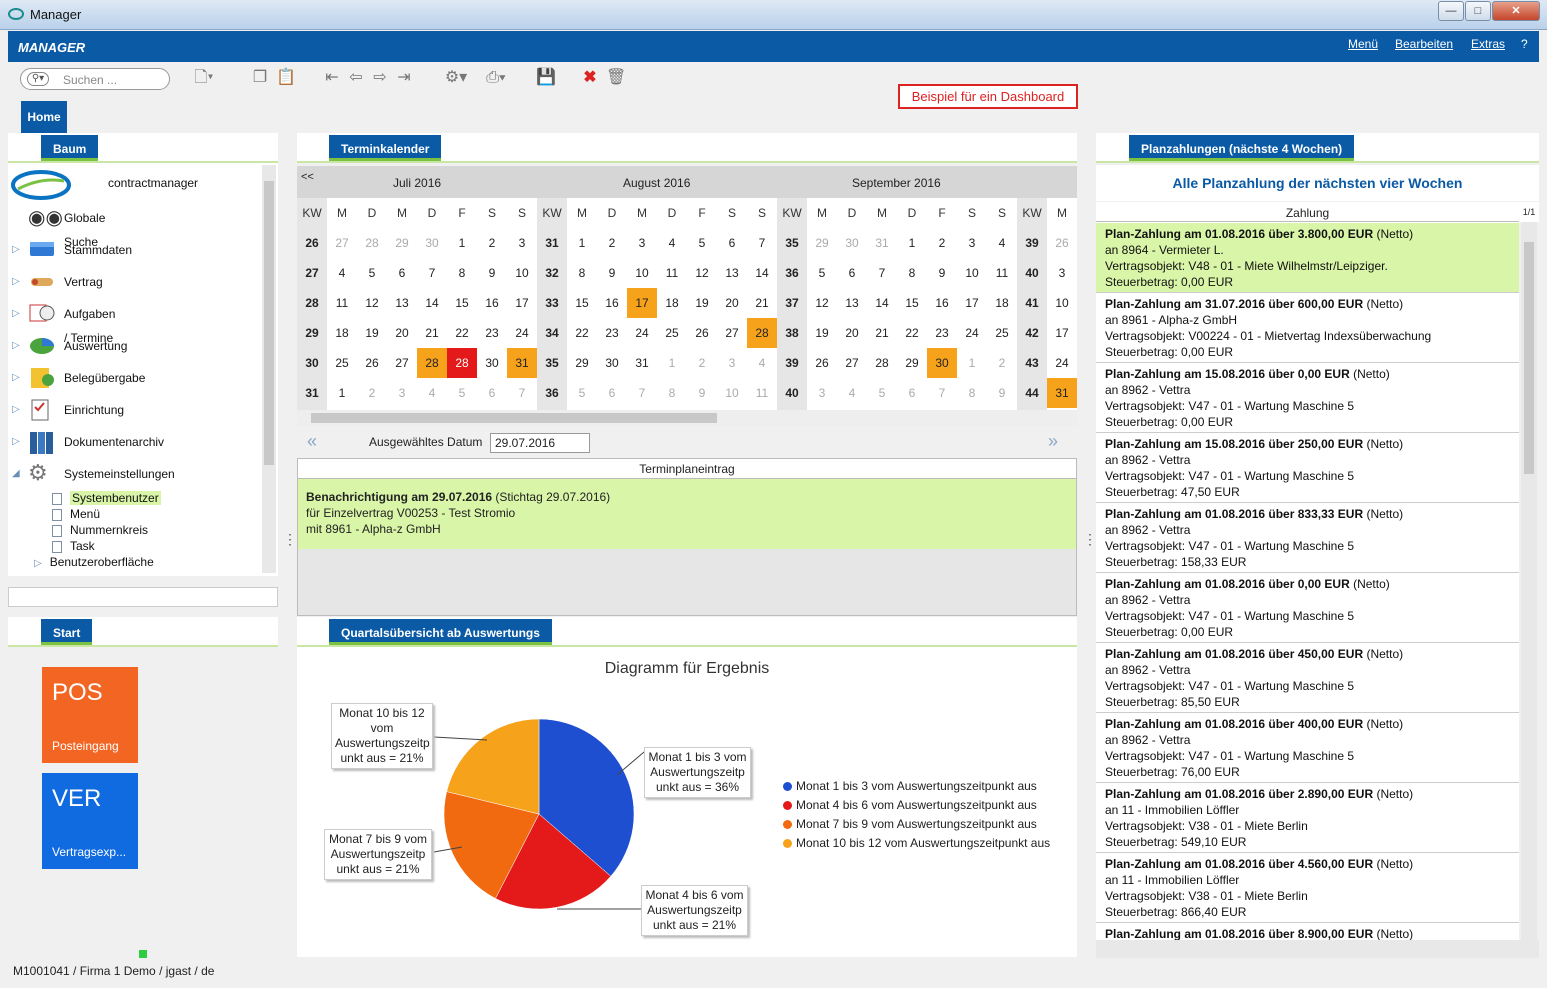 Image resolution: width=1547 pixels, height=988 pixels. What do you see at coordinates (1363, 44) in the screenshot?
I see `menu-menue: Menü` at bounding box center [1363, 44].